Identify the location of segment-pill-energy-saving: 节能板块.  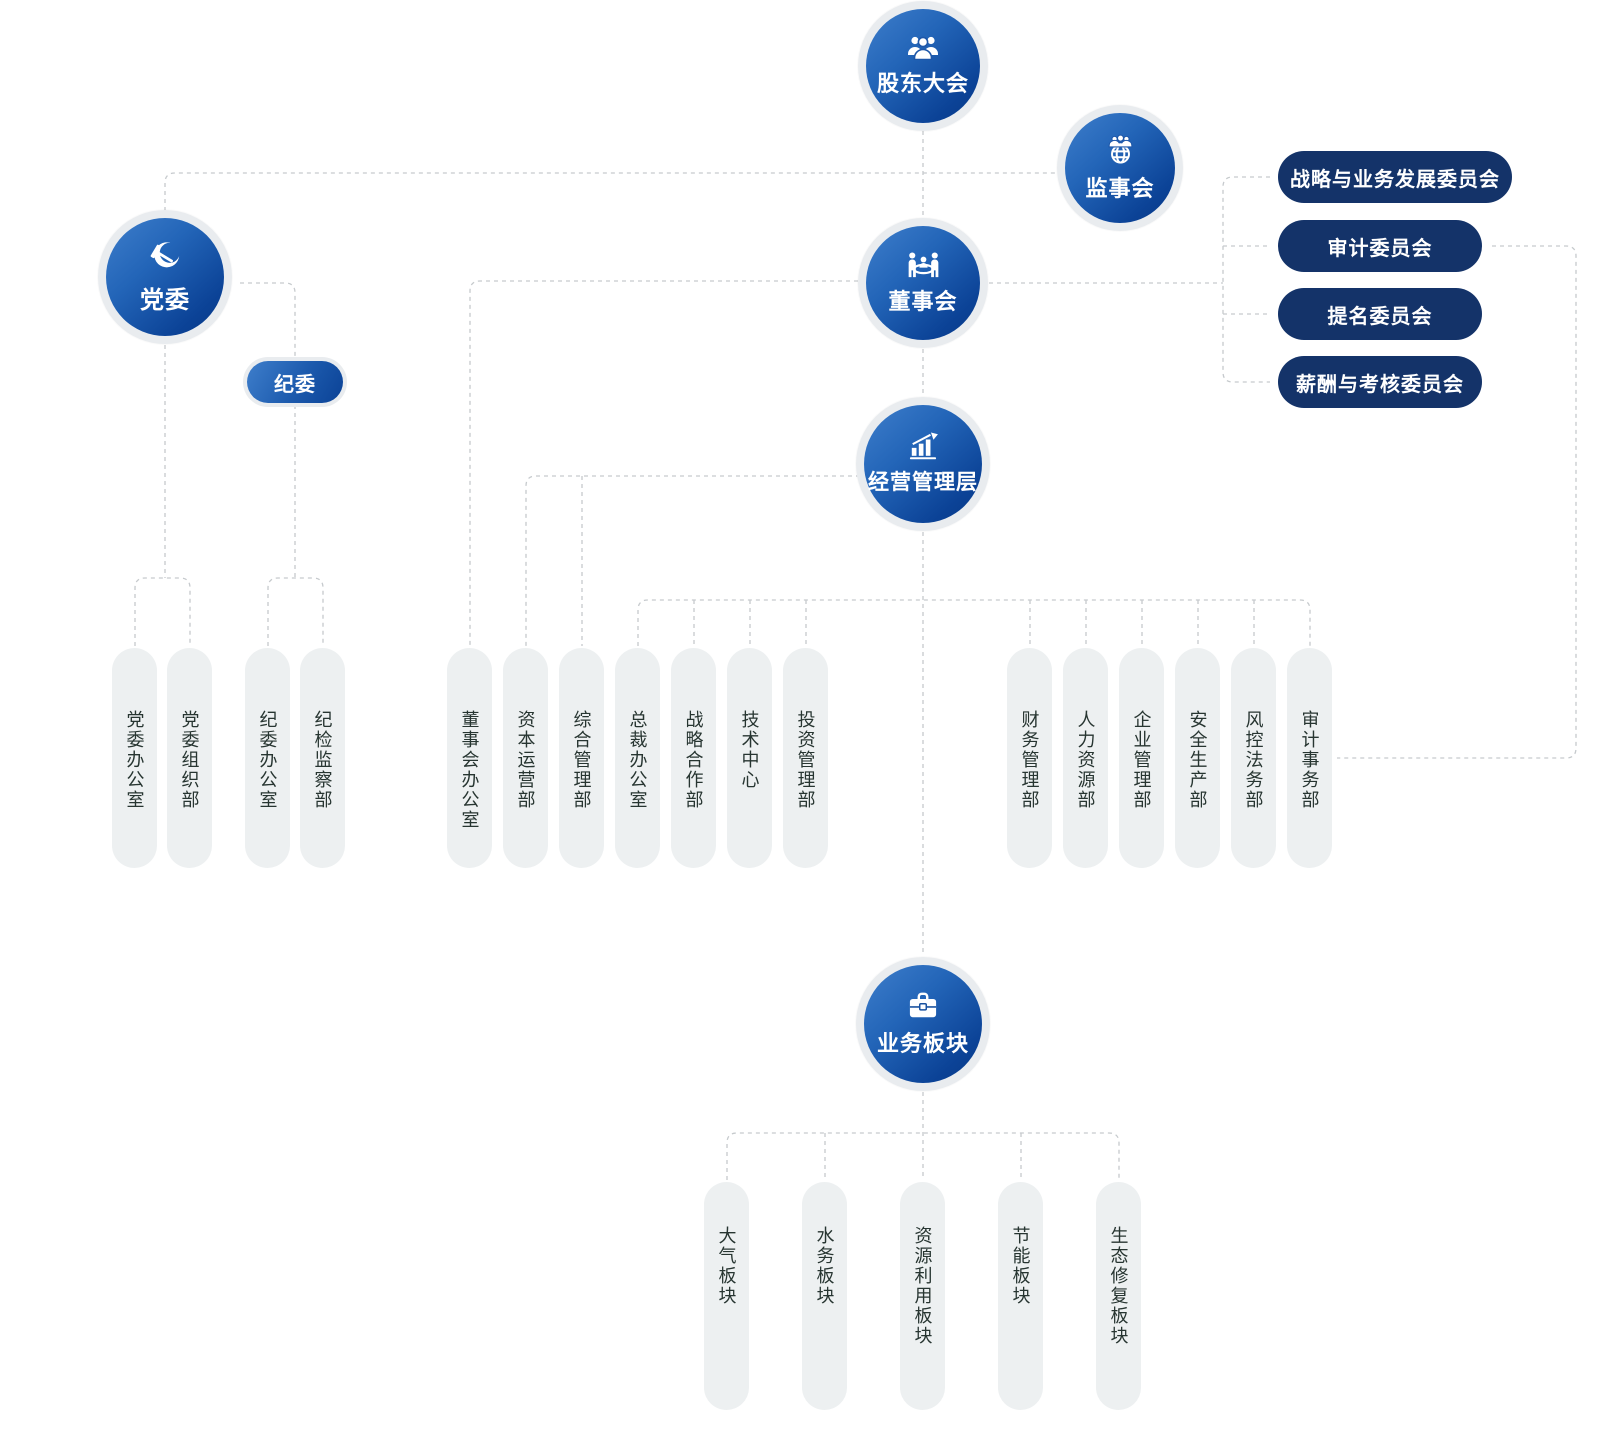
(1020, 1296).